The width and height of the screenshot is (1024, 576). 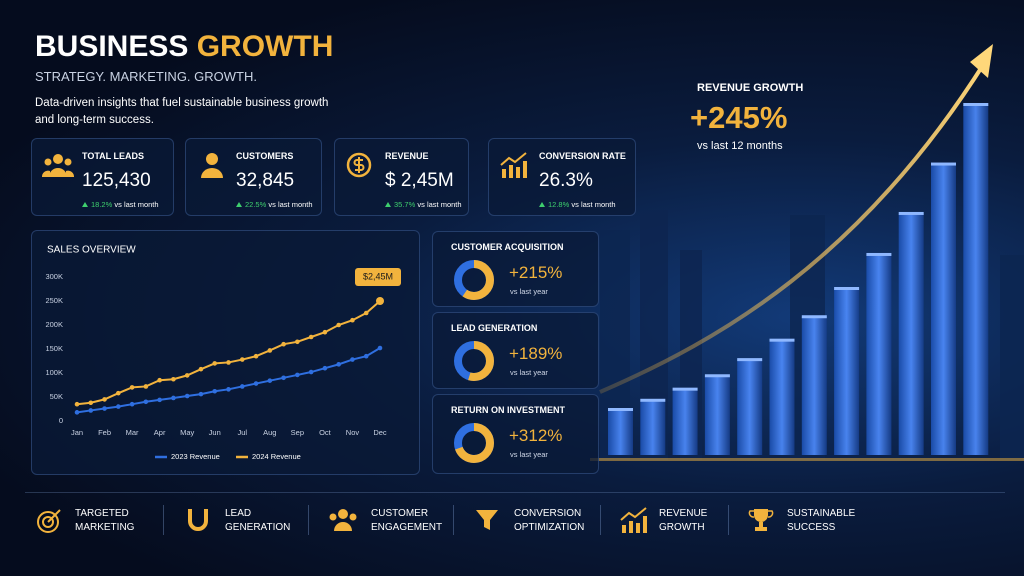 What do you see at coordinates (212, 165) in the screenshot?
I see `icon` at bounding box center [212, 165].